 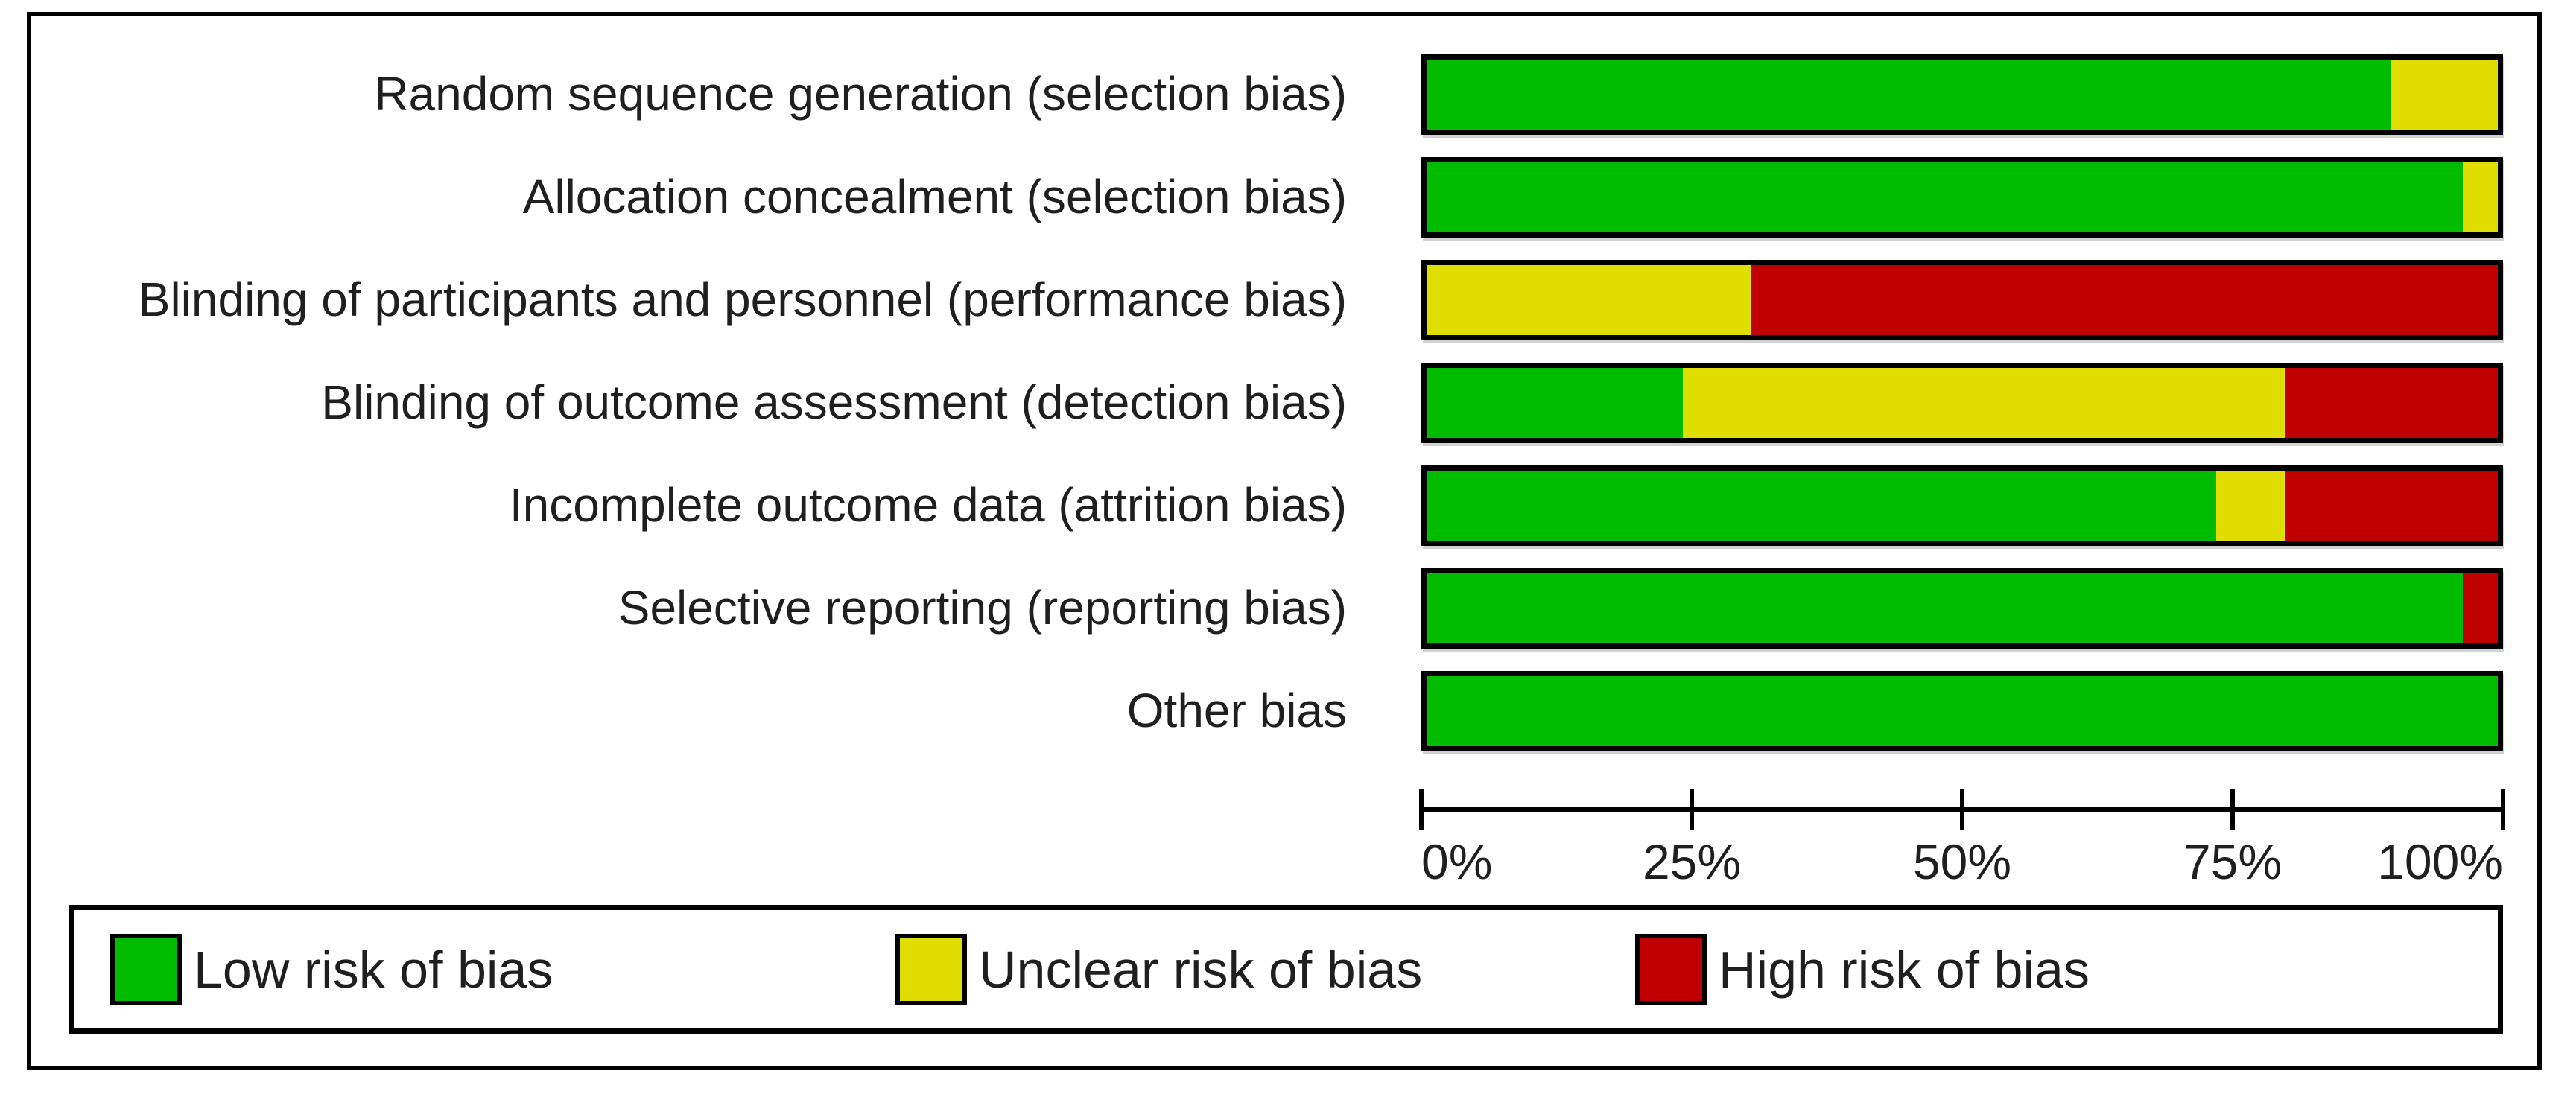 What do you see at coordinates (1236, 710) in the screenshot?
I see `category-label: Other bias` at bounding box center [1236, 710].